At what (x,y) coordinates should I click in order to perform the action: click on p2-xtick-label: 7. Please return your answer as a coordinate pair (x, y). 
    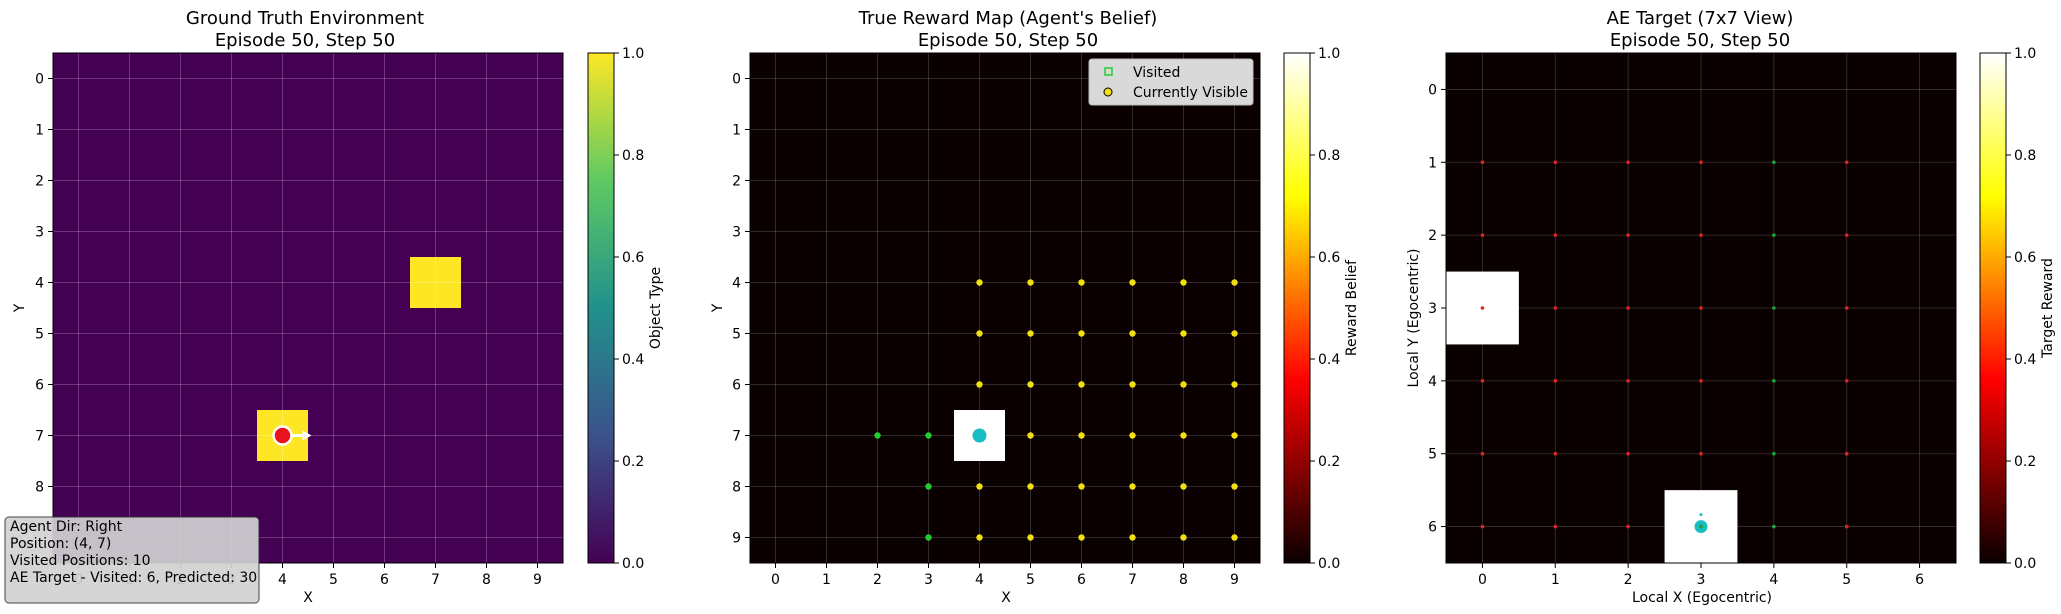
    Looking at the image, I should click on (1132, 580).